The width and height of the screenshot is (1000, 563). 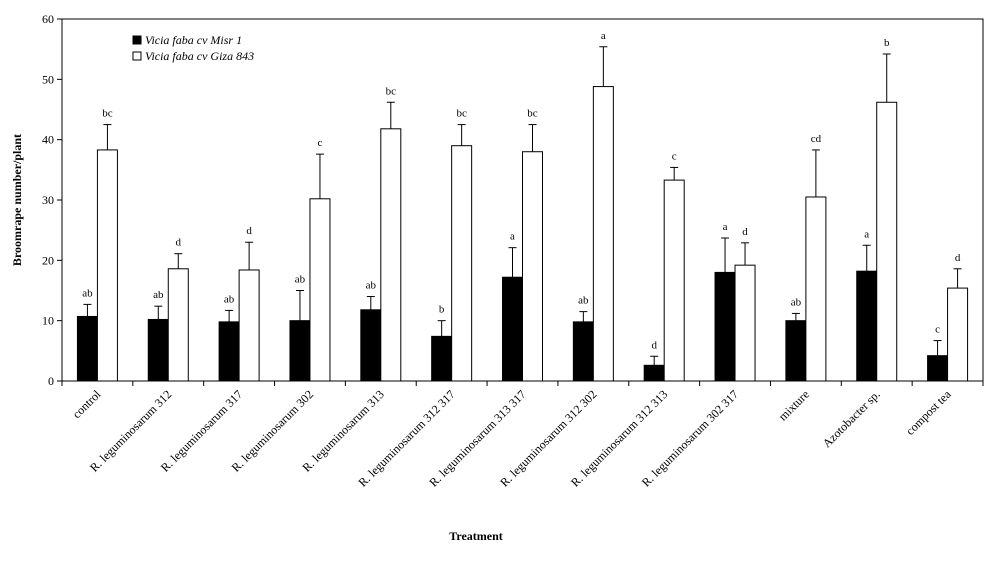 What do you see at coordinates (17, 200) in the screenshot?
I see `y-axis-title: Broomrape number/plant` at bounding box center [17, 200].